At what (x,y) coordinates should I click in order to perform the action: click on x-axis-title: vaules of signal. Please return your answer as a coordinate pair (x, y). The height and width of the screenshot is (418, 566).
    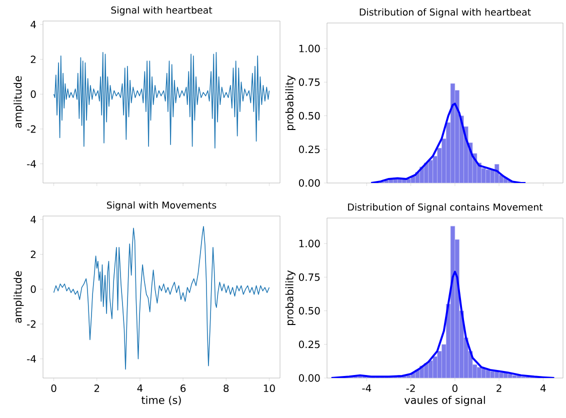
    Looking at the image, I should click on (444, 401).